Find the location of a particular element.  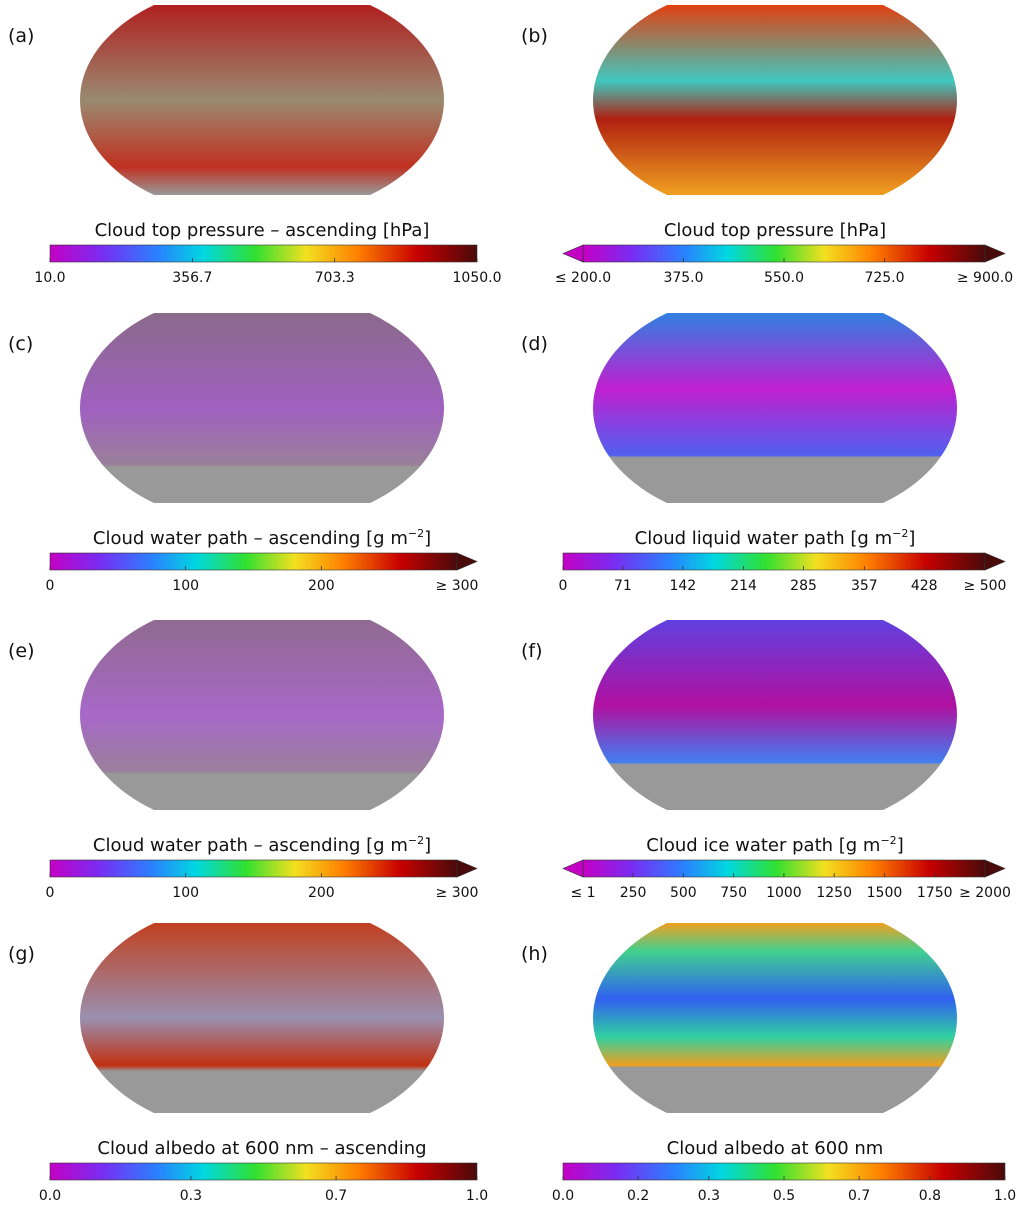

panel-label: (a) is located at coordinates (21, 36).